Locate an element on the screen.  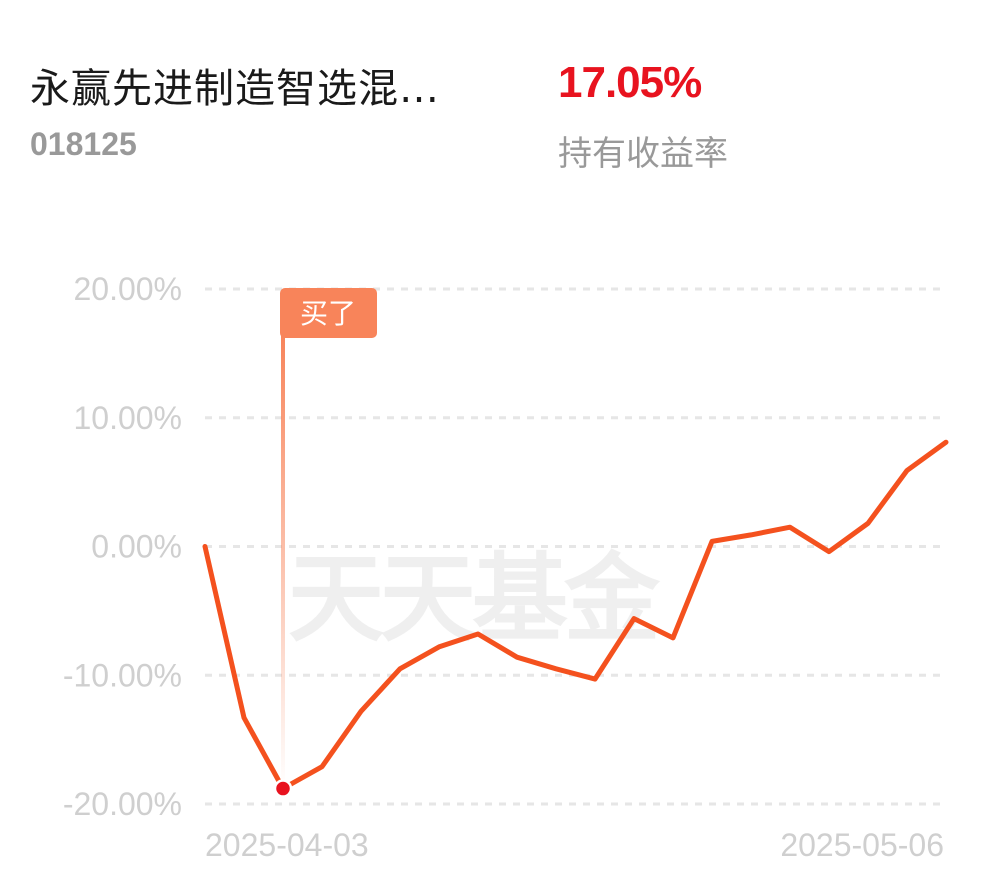
y-tick-label: -10.00% is located at coordinates (122, 675).